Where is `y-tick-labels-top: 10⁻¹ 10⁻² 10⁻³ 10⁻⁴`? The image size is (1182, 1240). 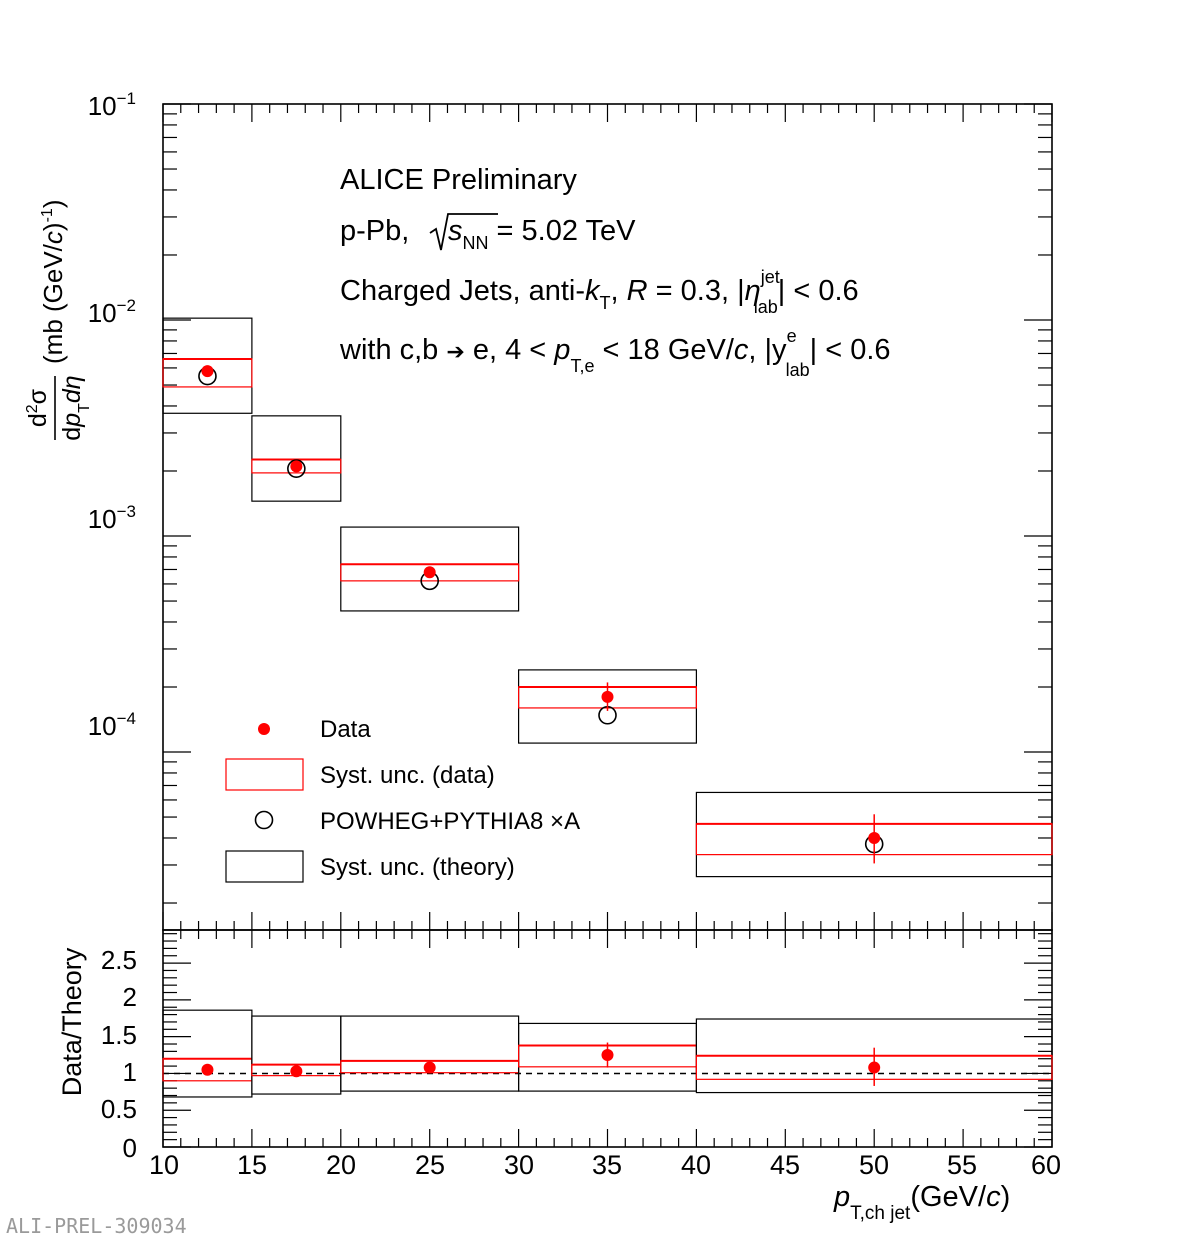
y-tick-labels-top: 10⁻¹ 10⁻² 10⁻³ 10⁻⁴ is located at coordinates (112, 415).